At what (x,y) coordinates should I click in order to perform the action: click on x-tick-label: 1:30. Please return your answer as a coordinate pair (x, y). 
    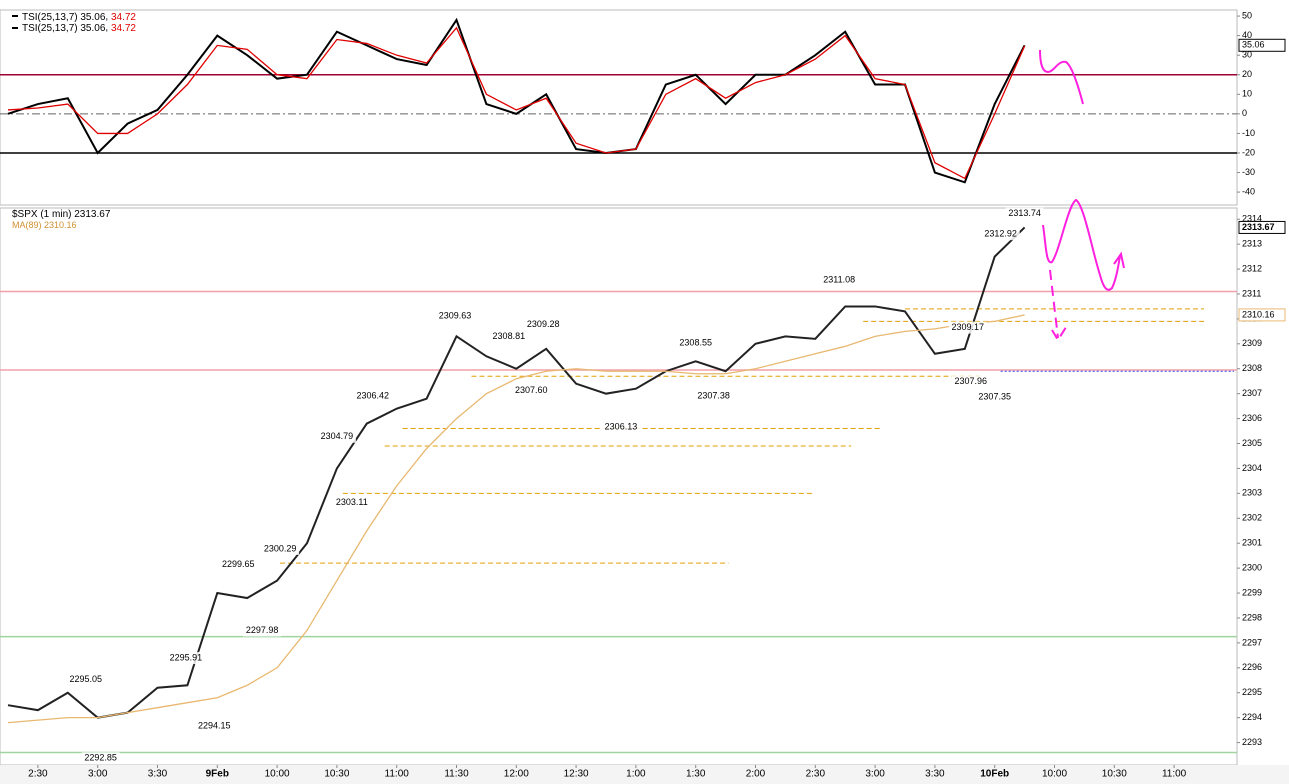
    Looking at the image, I should click on (696, 774).